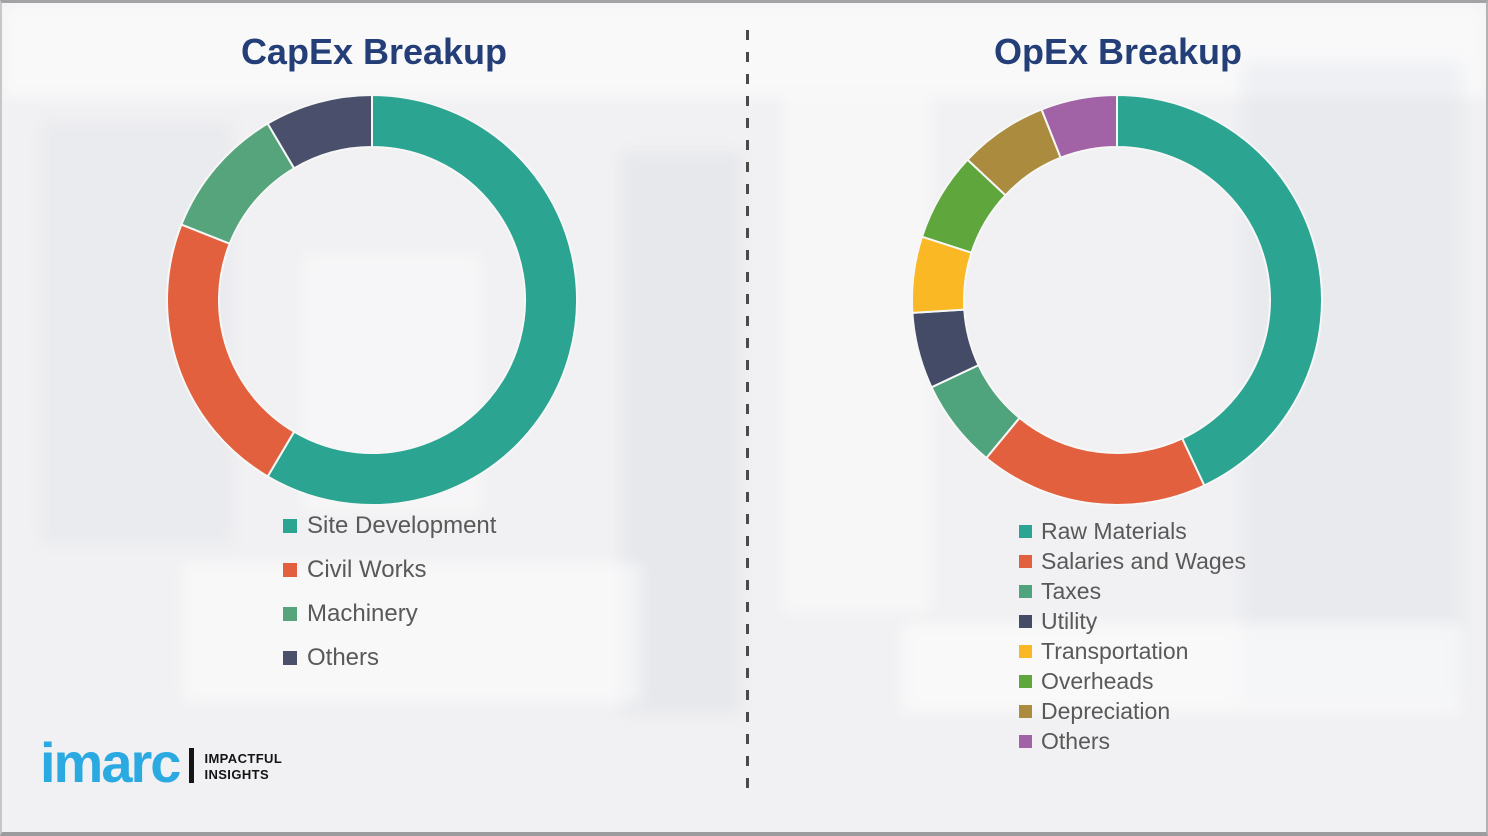 This screenshot has width=1488, height=836. What do you see at coordinates (290, 570) in the screenshot?
I see `legend-swatch-civil-works` at bounding box center [290, 570].